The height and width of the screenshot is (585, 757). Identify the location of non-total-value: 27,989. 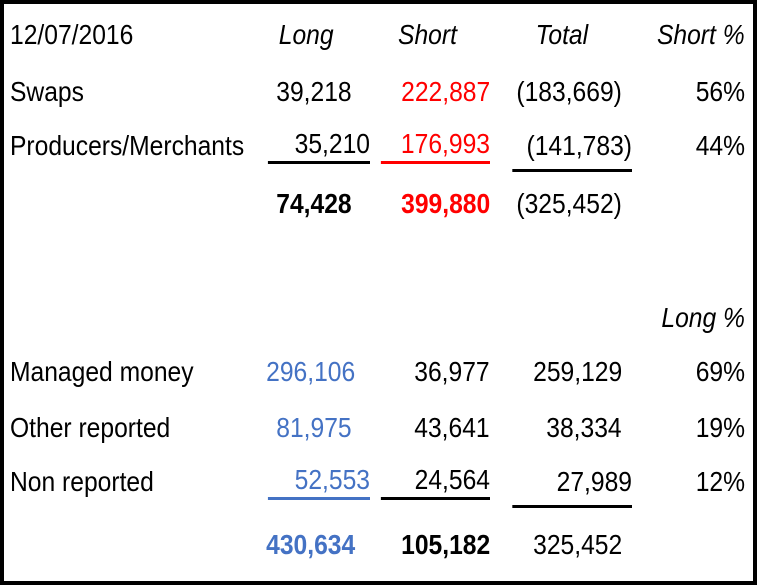
(572, 487).